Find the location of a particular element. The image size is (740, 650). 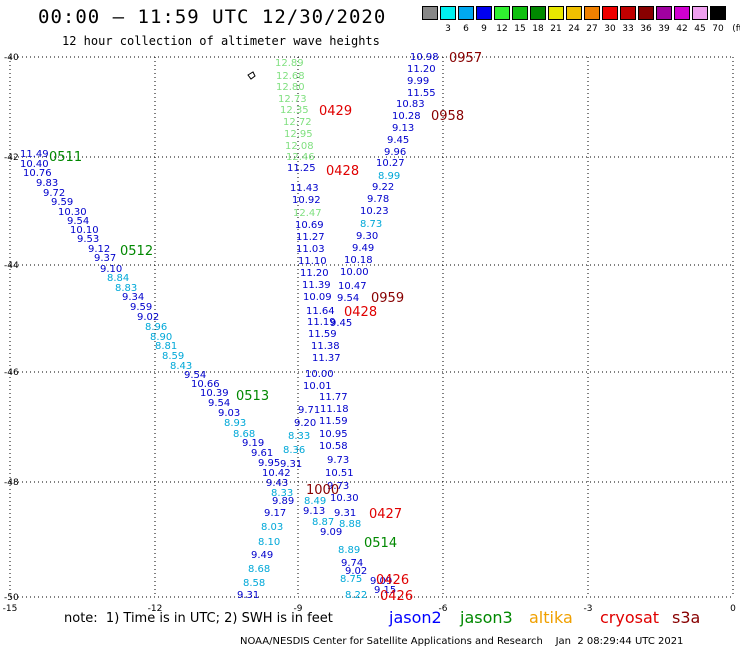

page-title: 00:00 – 11:59 UTC 12/30/2020 is located at coordinates (212, 17).